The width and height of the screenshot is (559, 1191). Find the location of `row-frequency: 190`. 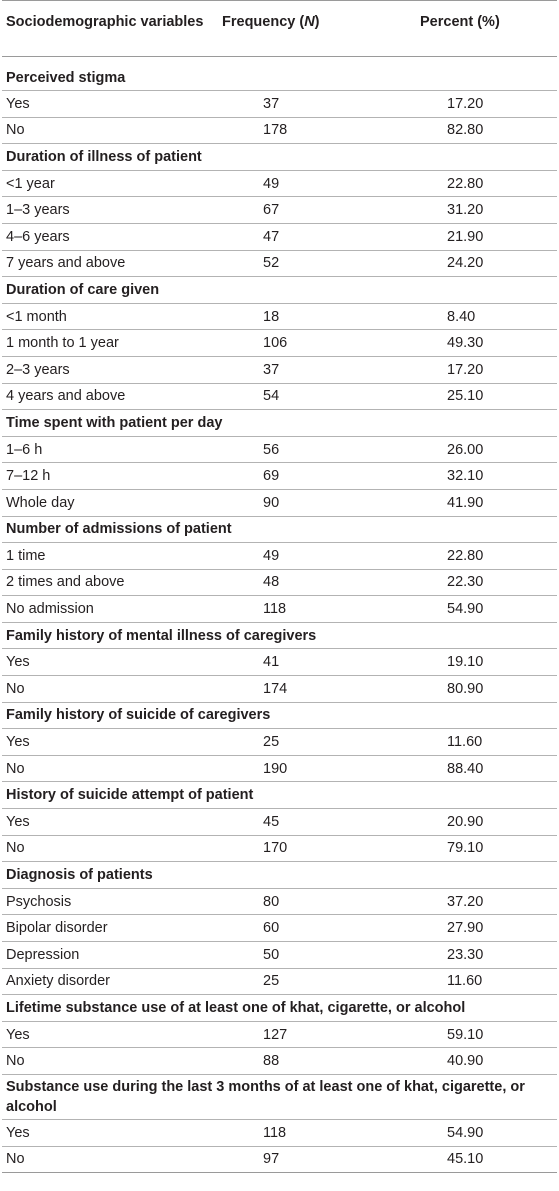

row-frequency: 190 is located at coordinates (299, 769).